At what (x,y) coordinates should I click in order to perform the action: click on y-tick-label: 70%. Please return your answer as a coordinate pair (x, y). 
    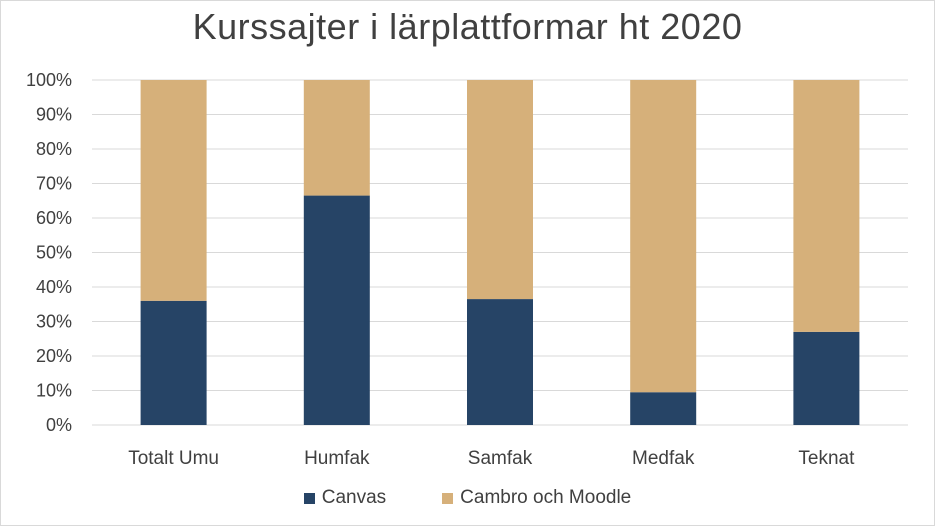
    Looking at the image, I should click on (54, 184).